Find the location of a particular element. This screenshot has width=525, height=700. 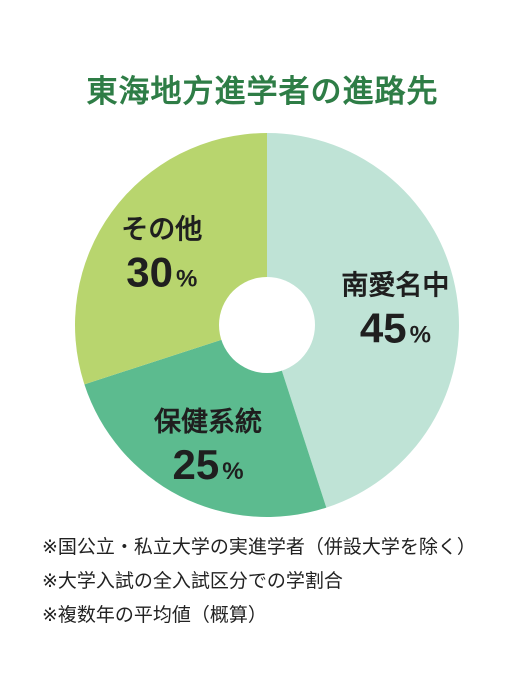

footnote: ※大学入試の全入試区分での学割合 is located at coordinates (192, 581).